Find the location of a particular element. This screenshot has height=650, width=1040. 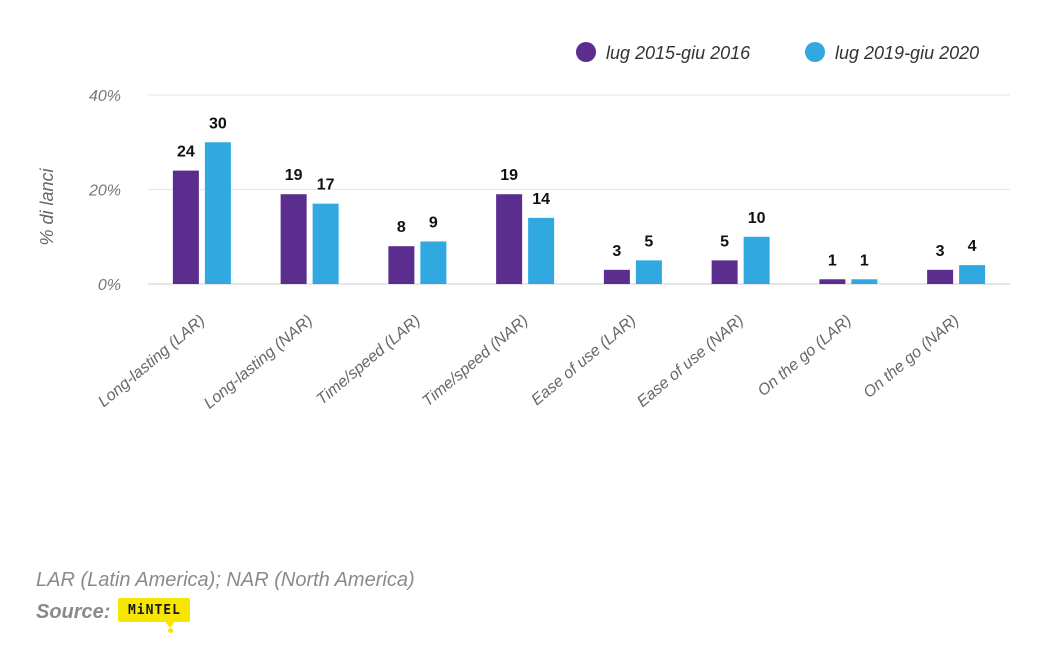

source-row: Source: MiNTEL is located at coordinates (113, 616).